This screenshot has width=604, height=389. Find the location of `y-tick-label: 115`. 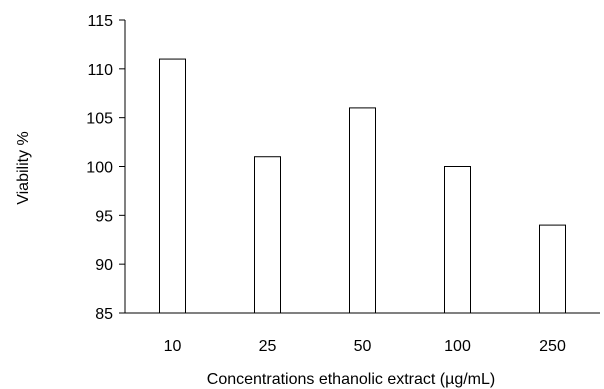

y-tick-label: 115 is located at coordinates (100, 21).